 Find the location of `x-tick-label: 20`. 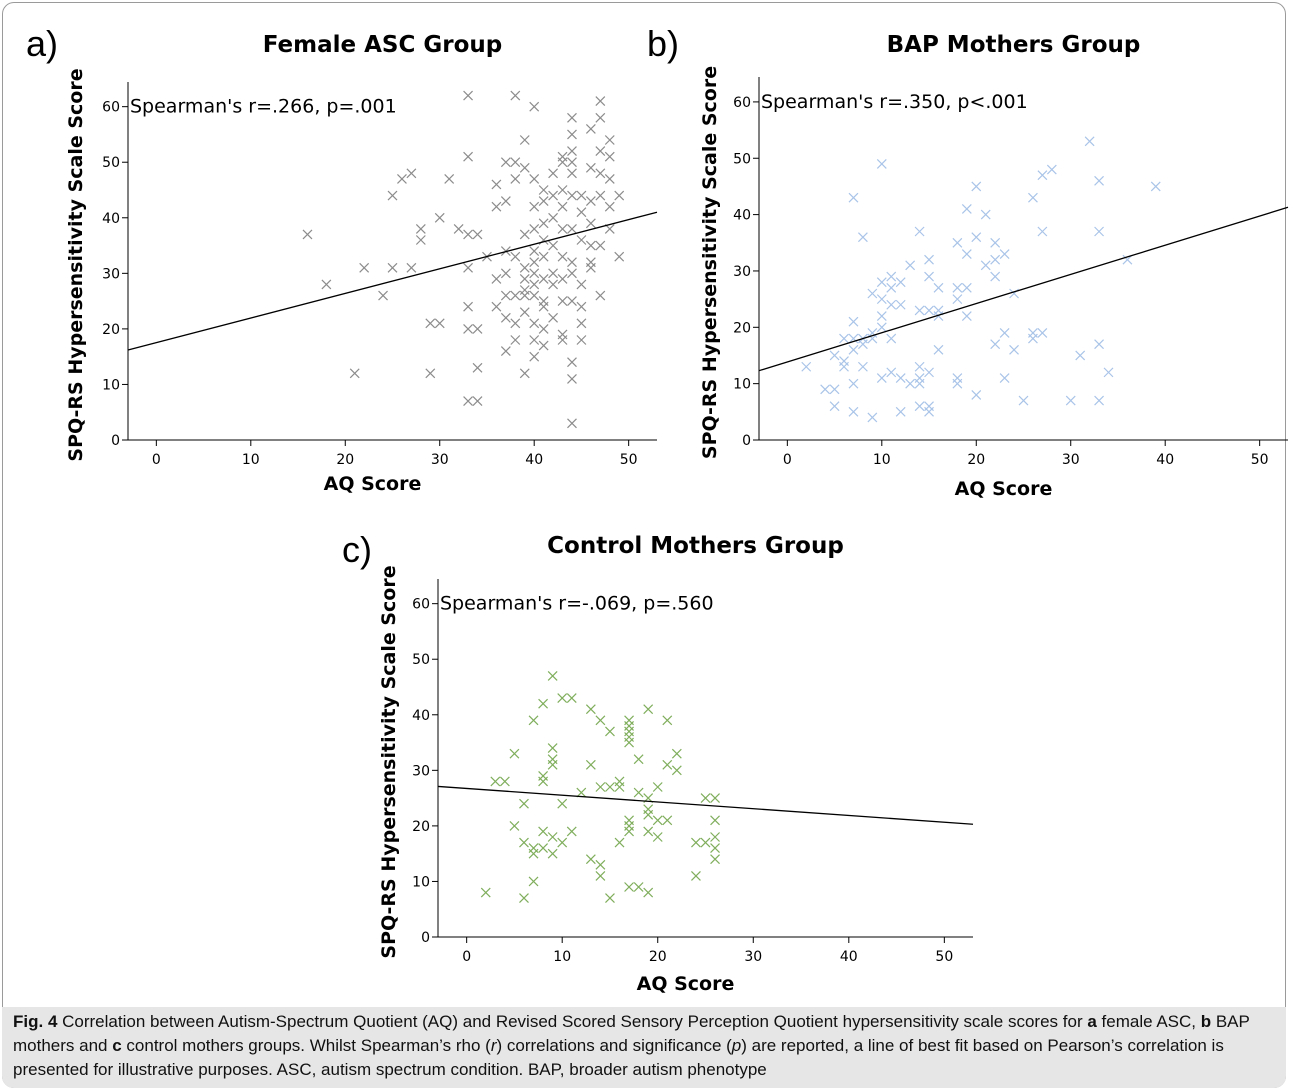

x-tick-label: 20 is located at coordinates (345, 460).